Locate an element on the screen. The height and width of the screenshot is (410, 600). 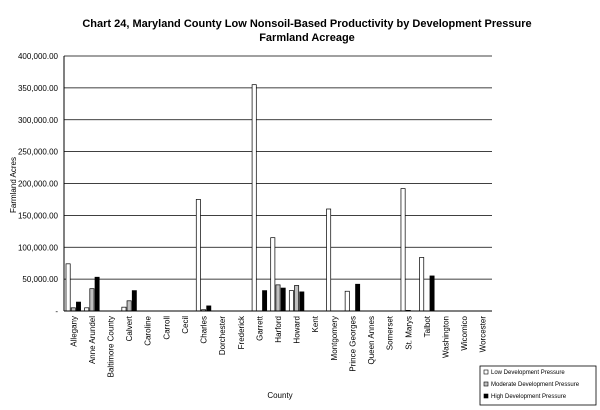
x-tick-label: Somerset is located at coordinates (390, 332).